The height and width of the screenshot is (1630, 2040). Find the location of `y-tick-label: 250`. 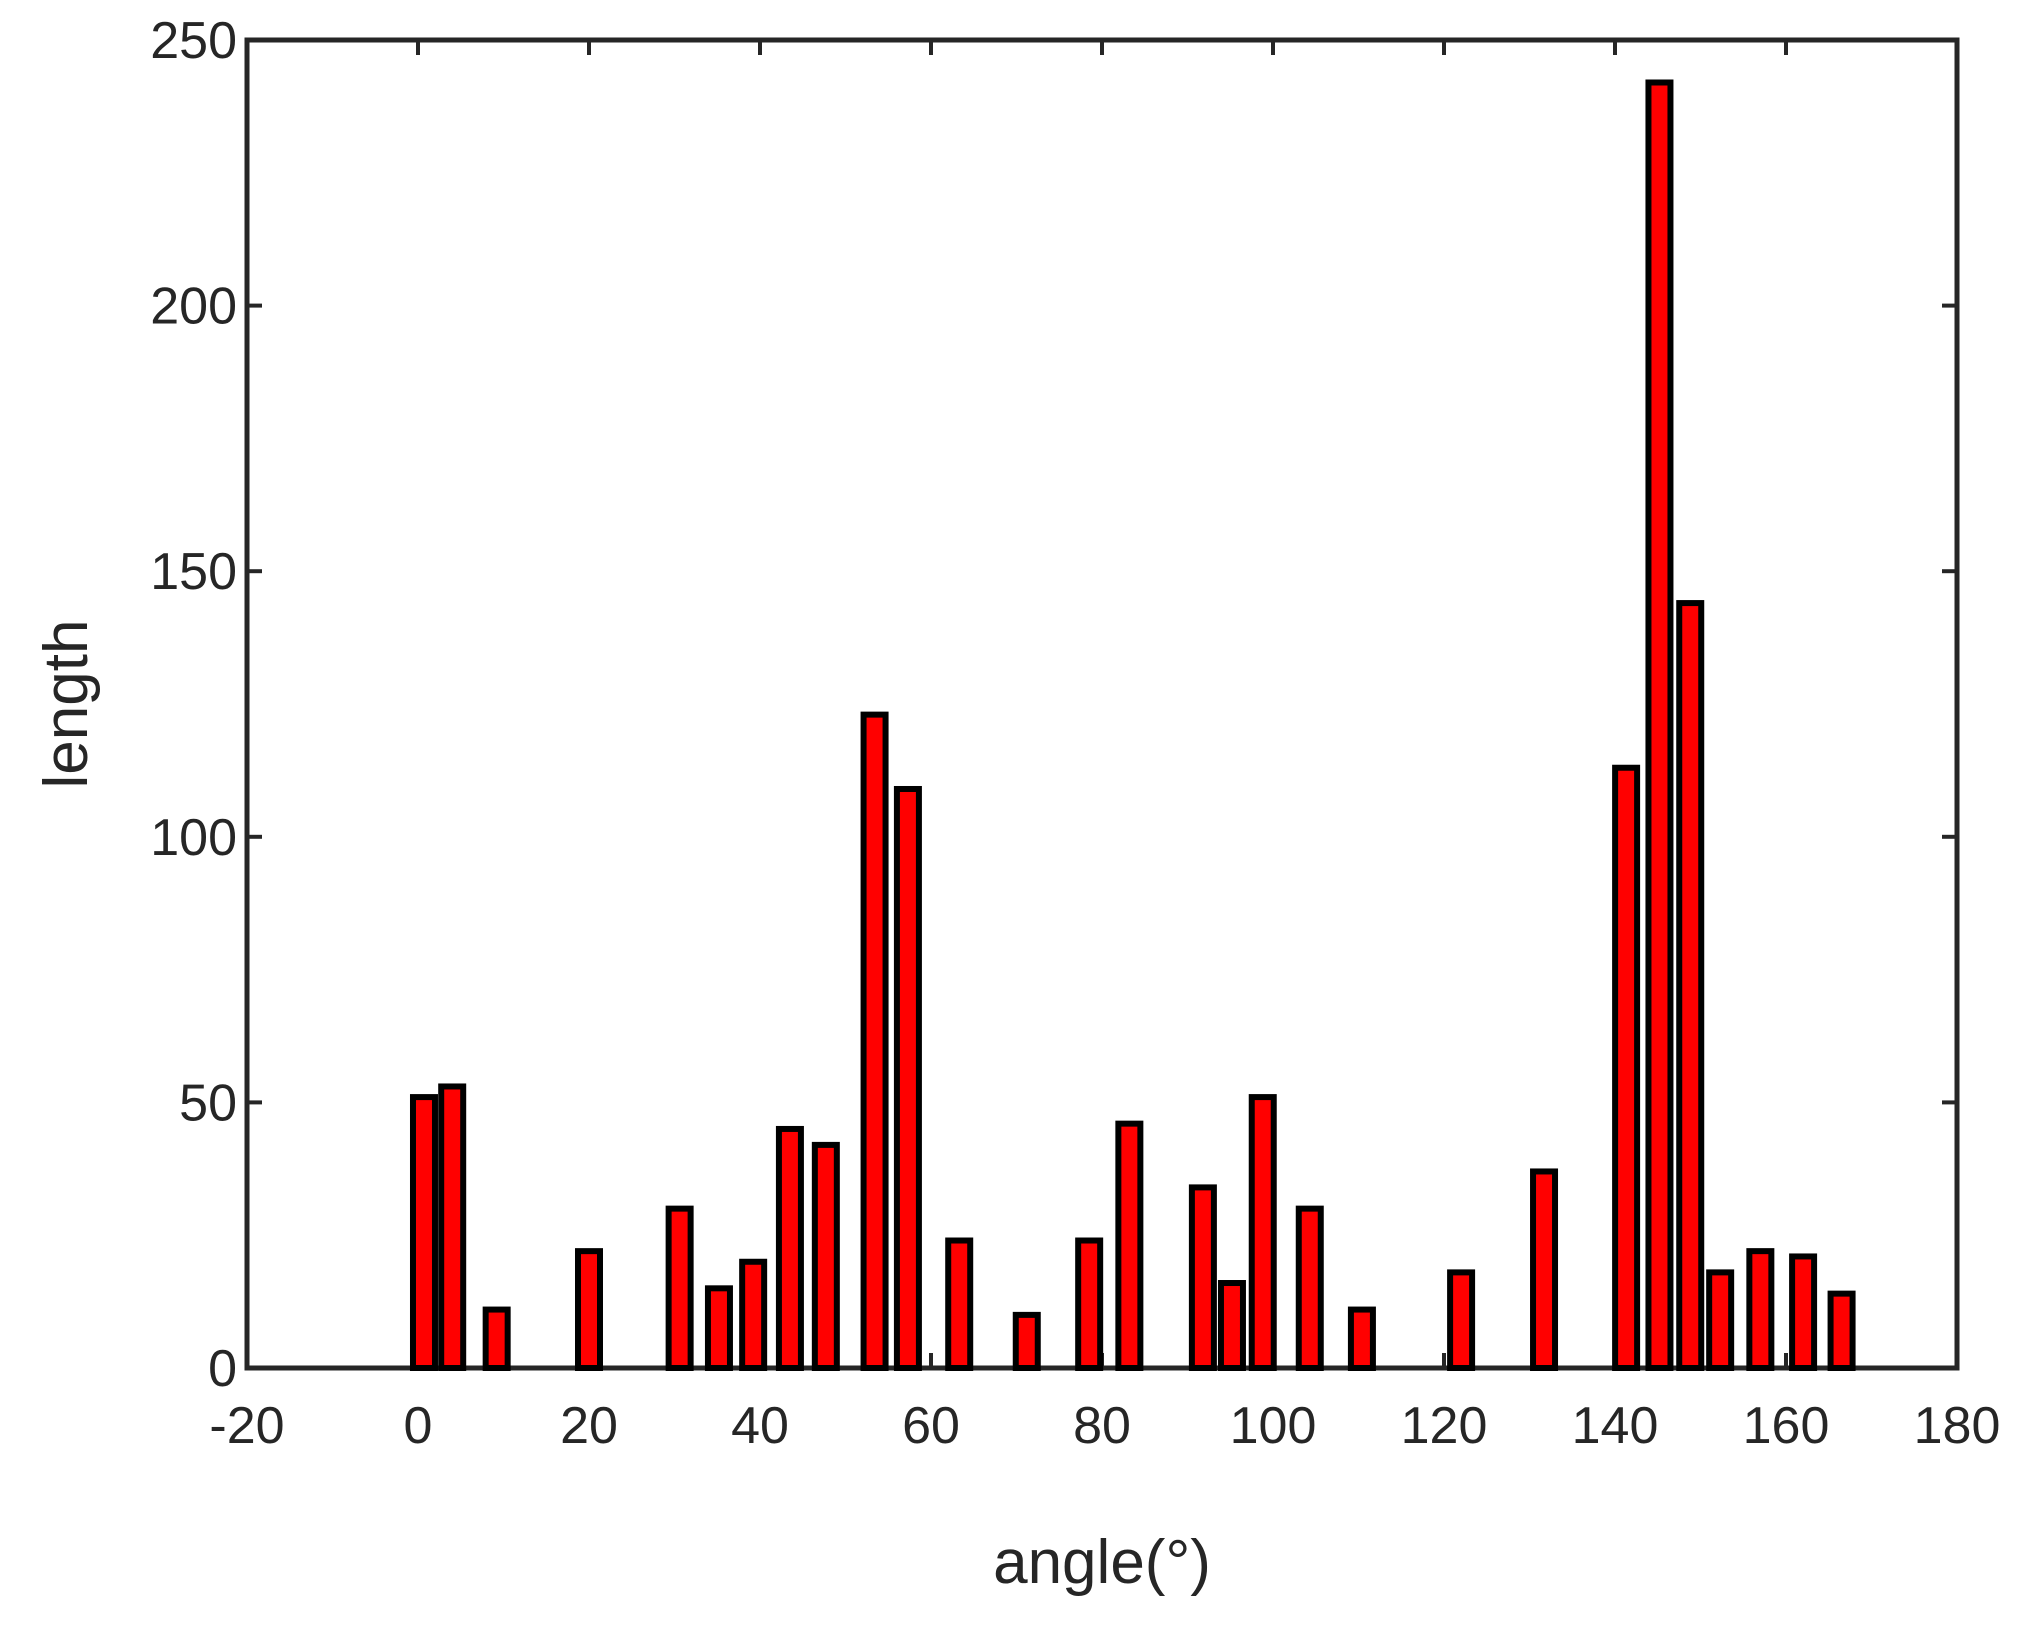

y-tick-label: 250 is located at coordinates (193, 41).